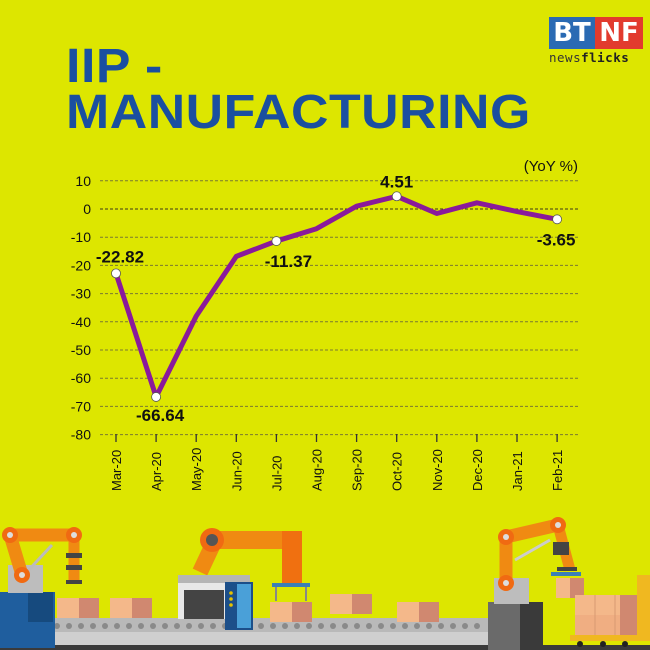 This screenshot has width=650, height=650. What do you see at coordinates (437, 470) in the screenshot?
I see `x-tick-label: Nov-20` at bounding box center [437, 470].